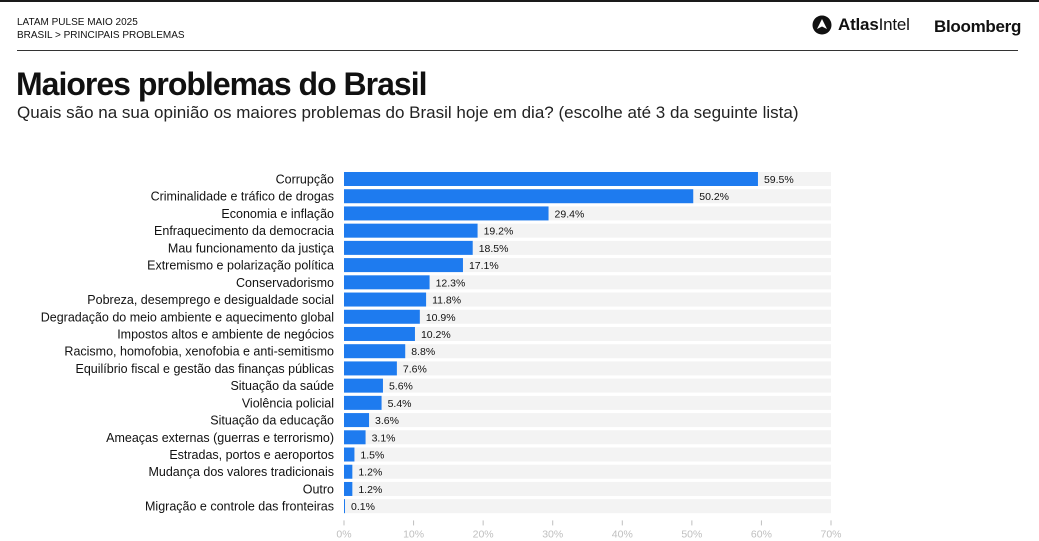 The image size is (1039, 541). What do you see at coordinates (363, 507) in the screenshot?
I see `data-label: 0.1%` at bounding box center [363, 507].